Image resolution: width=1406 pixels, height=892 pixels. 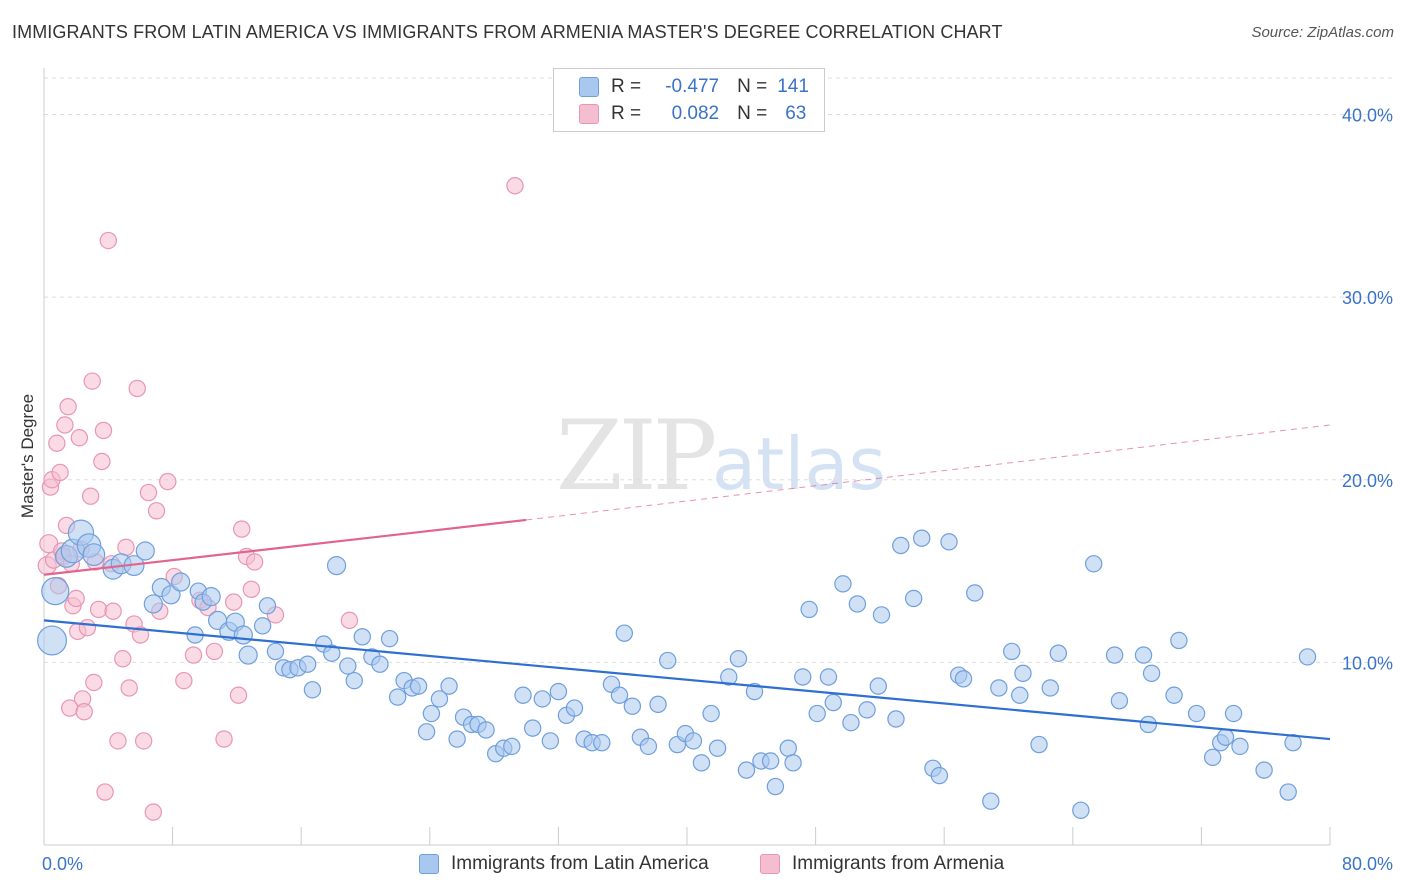 What do you see at coordinates (1322, 32) in the screenshot?
I see `source-label: Source: ZipAtlas.com` at bounding box center [1322, 32].